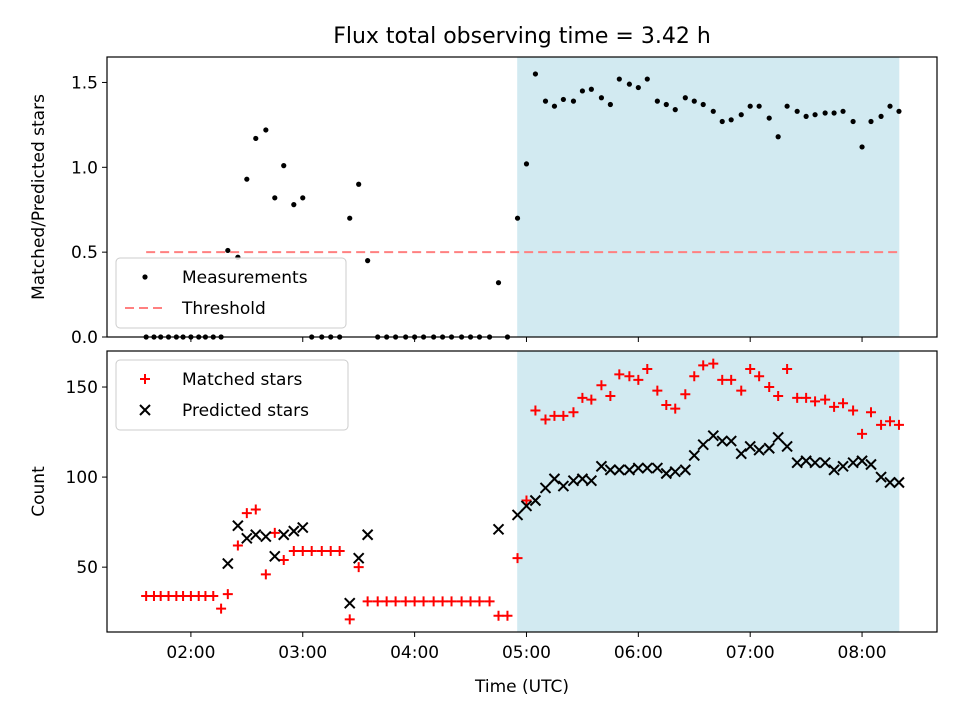 This screenshot has width=960, height=720. Describe the element at coordinates (750, 653) in the screenshot. I see `x-tick-label: 07:00` at that location.